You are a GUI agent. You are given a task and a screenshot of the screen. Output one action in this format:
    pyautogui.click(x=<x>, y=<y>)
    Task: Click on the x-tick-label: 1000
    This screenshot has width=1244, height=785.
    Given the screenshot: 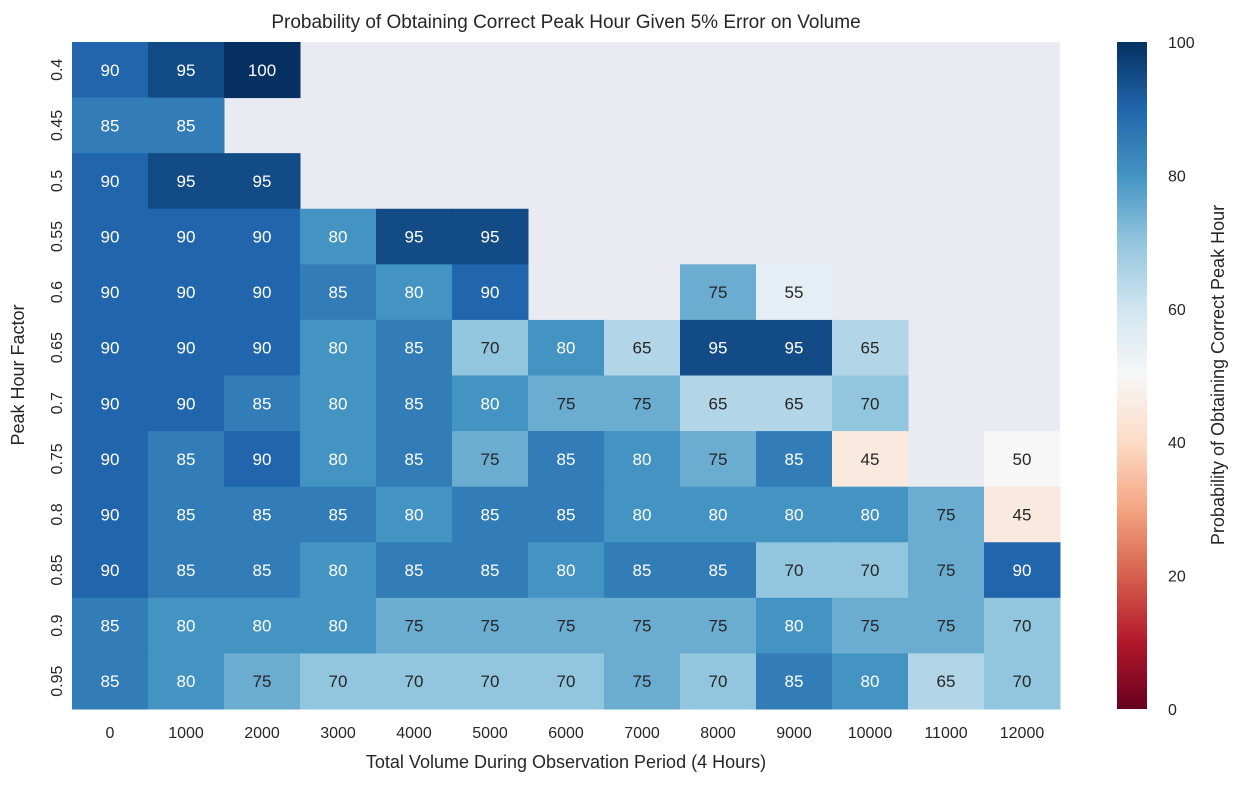 What is the action you would take?
    pyautogui.click(x=186, y=733)
    